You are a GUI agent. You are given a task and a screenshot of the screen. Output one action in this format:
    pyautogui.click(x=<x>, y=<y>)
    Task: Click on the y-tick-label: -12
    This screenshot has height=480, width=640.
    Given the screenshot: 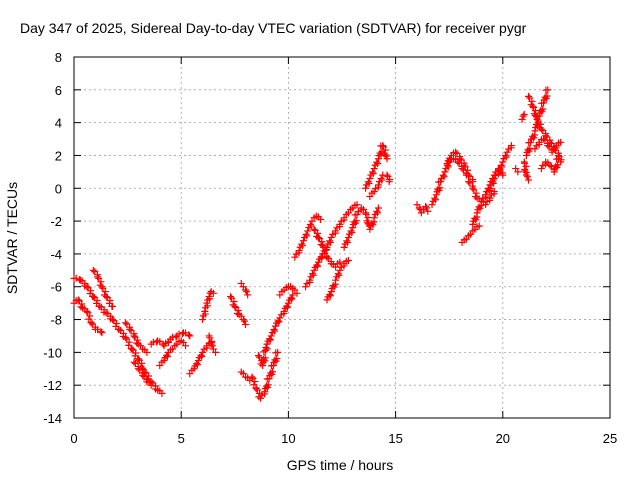 What is the action you would take?
    pyautogui.click(x=52, y=385)
    